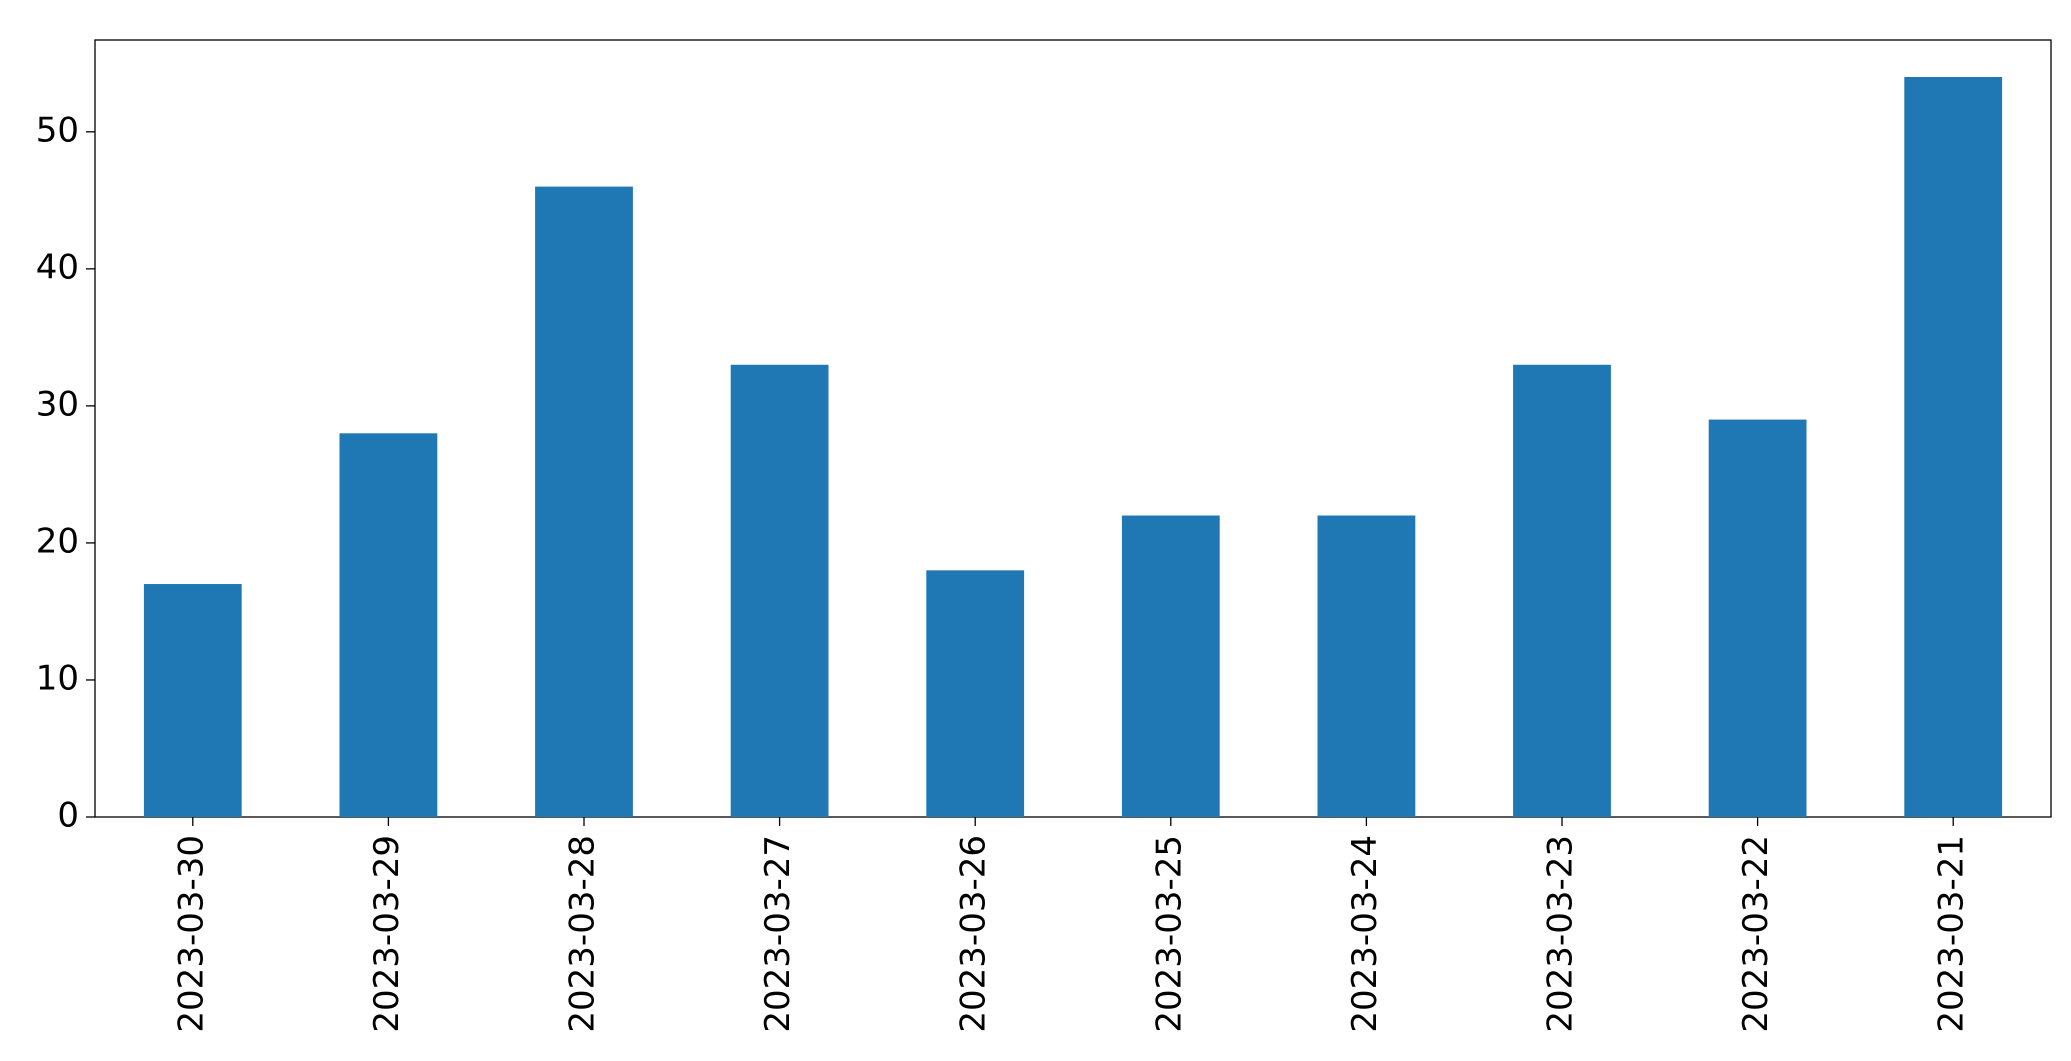  Describe the element at coordinates (1561, 934) in the screenshot. I see `x-tick-label: 2023-03-23` at that location.